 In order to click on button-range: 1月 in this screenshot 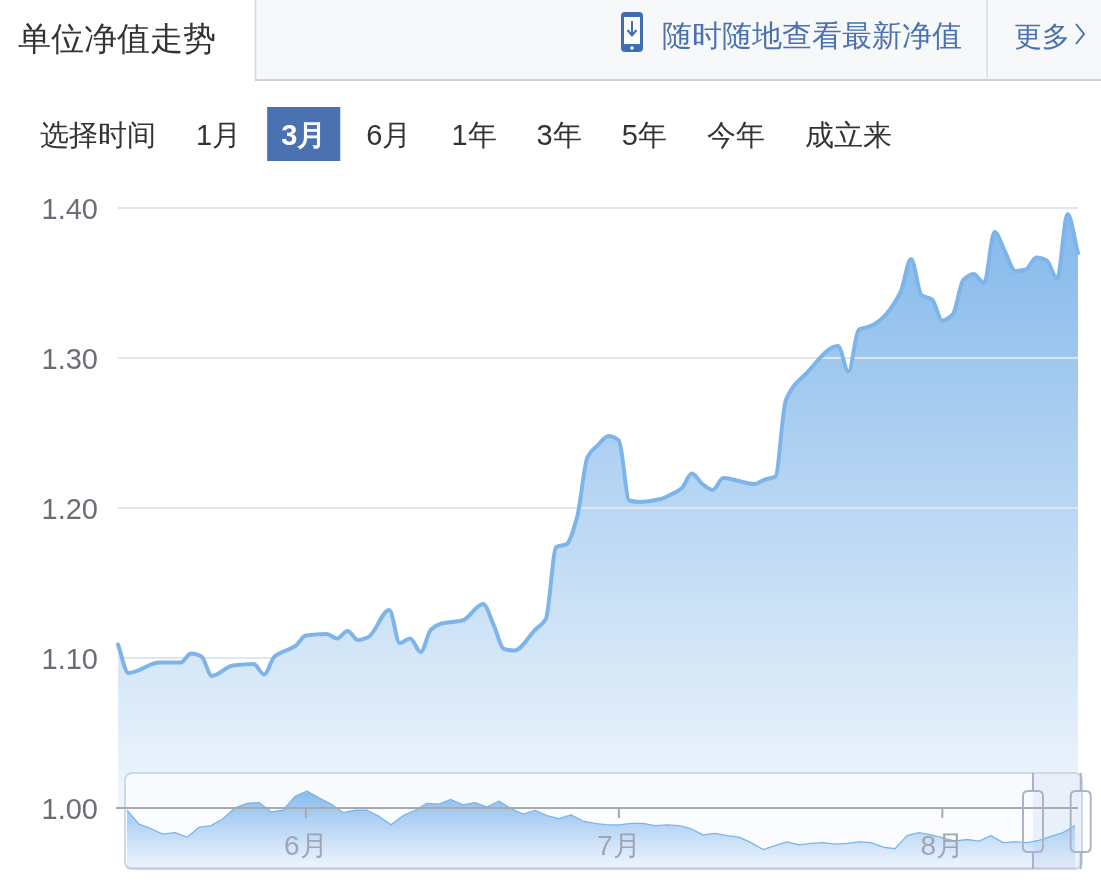, I will do `click(219, 135)`.